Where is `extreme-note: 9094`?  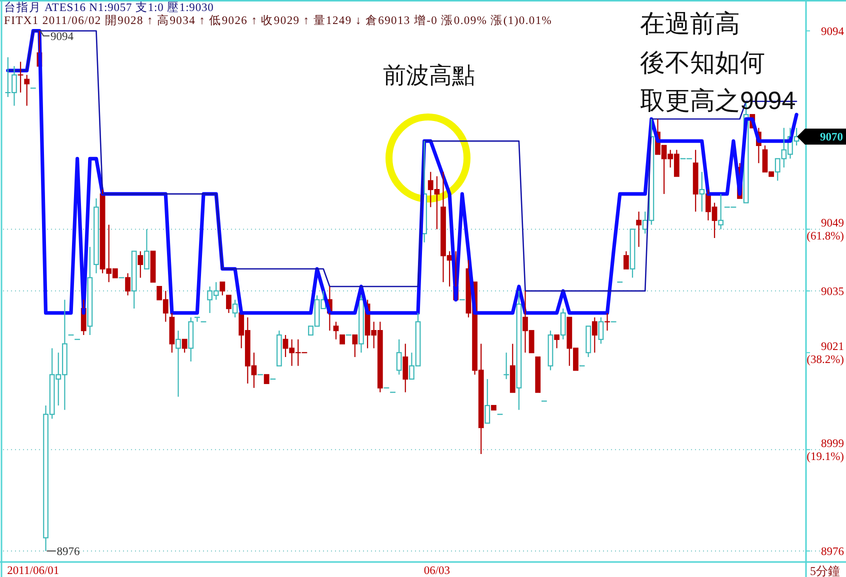 extreme-note: 9094 is located at coordinates (57, 36).